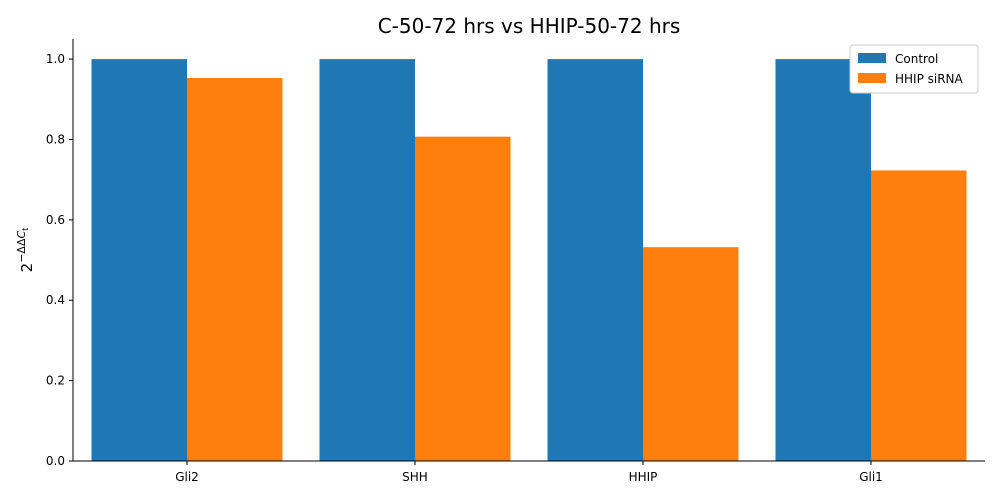 This screenshot has width=1000, height=504. I want to click on y-tick-label: 0.4, so click(55, 300).